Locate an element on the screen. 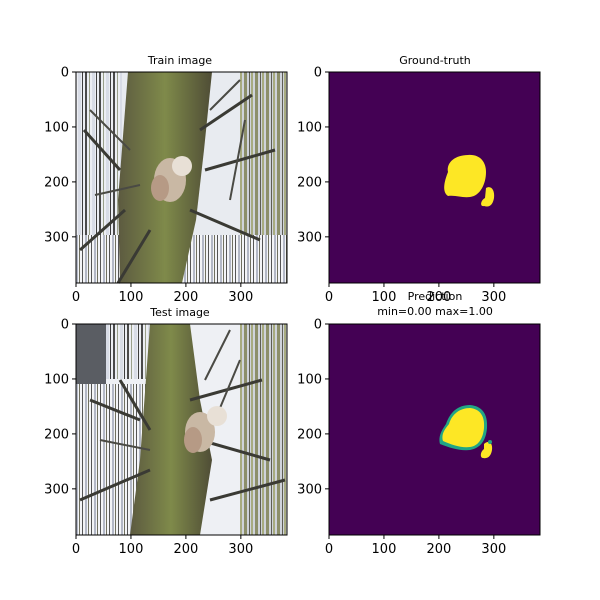  panel-train-image: Train image is located at coordinates (181, 169).